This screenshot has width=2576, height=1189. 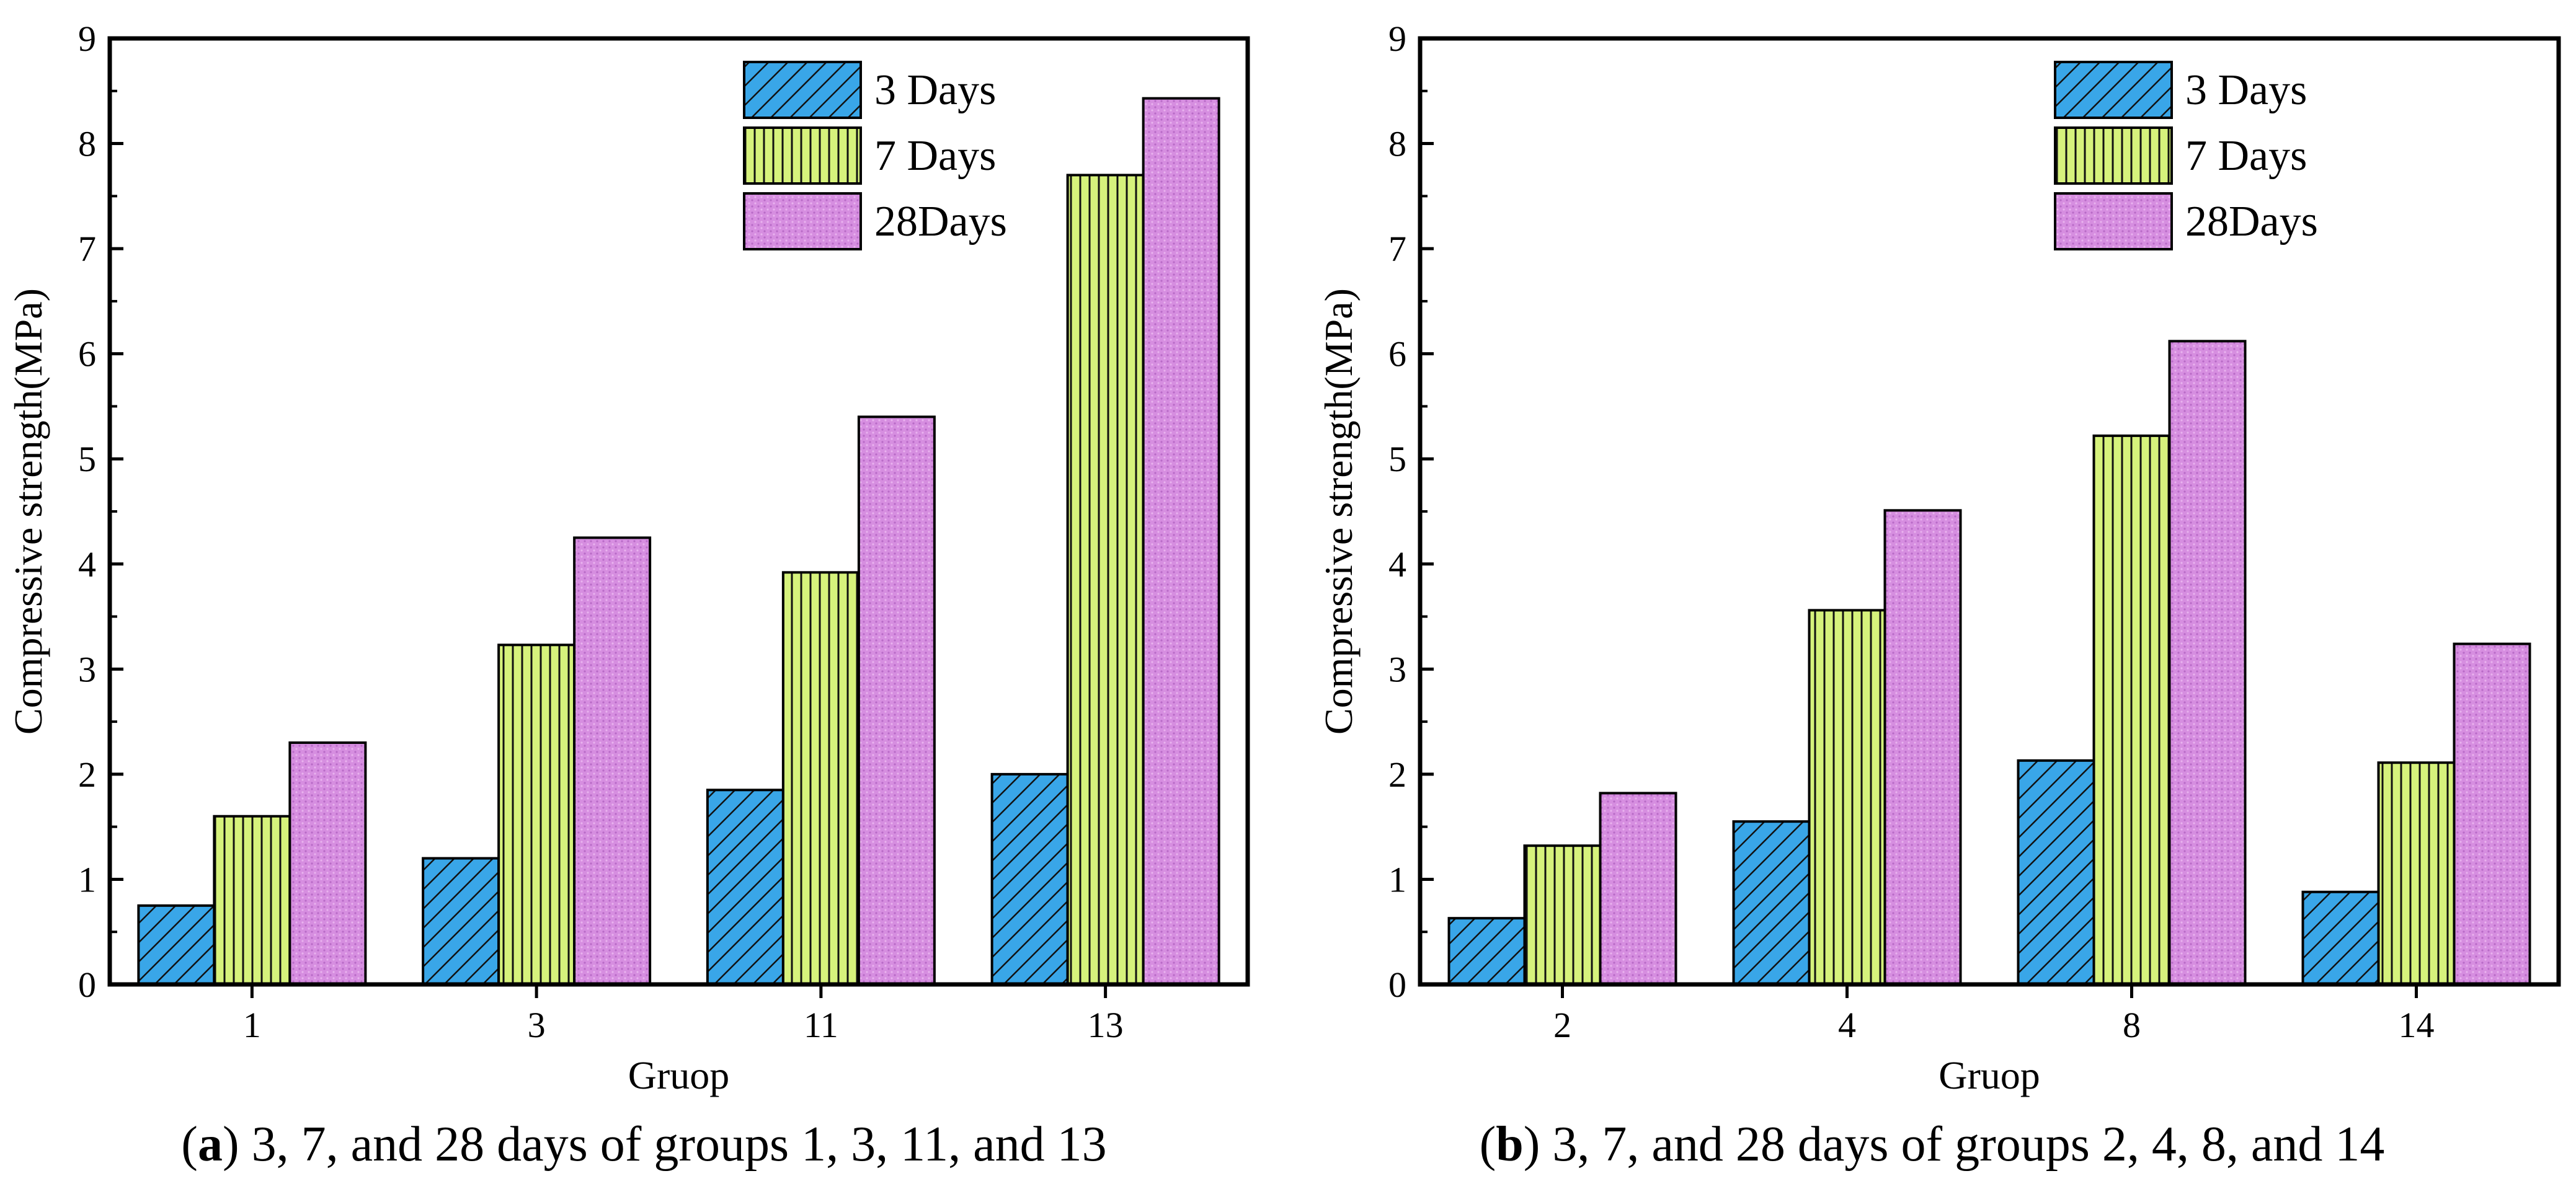 What do you see at coordinates (2417, 1025) in the screenshot?
I see `x-tick-label: 14` at bounding box center [2417, 1025].